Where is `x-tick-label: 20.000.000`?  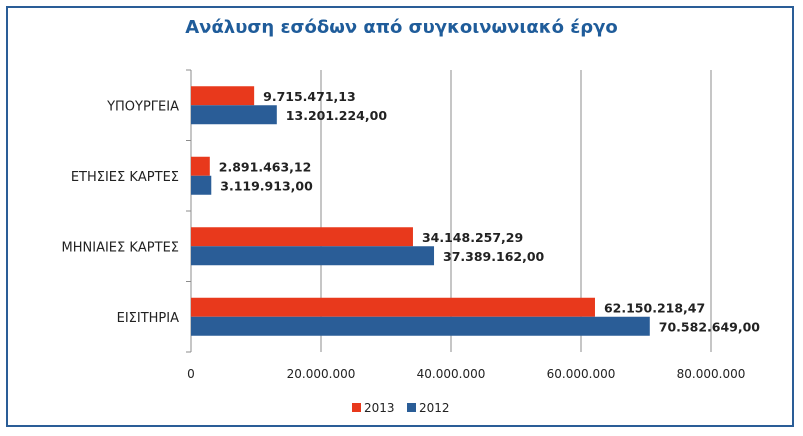
x-tick-label: 20.000.000 is located at coordinates (321, 374).